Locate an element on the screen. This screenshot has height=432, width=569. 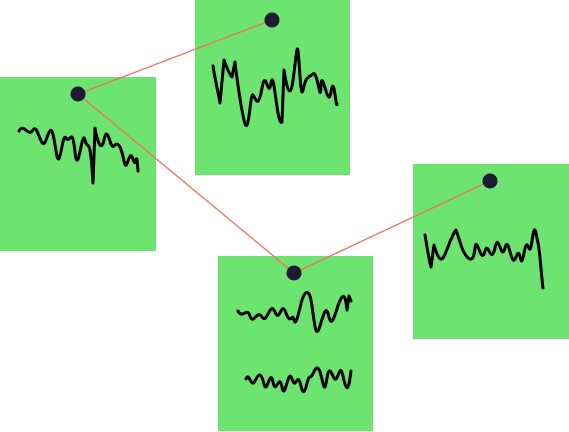
note-top is located at coordinates (272, 87).